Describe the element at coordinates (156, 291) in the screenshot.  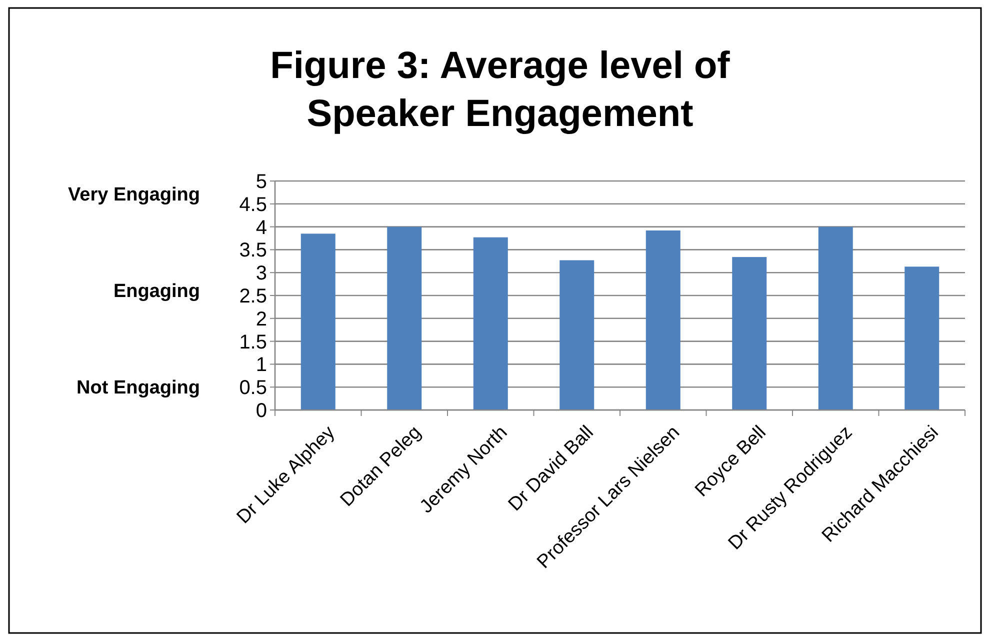
I see `text: Engaging` at that location.